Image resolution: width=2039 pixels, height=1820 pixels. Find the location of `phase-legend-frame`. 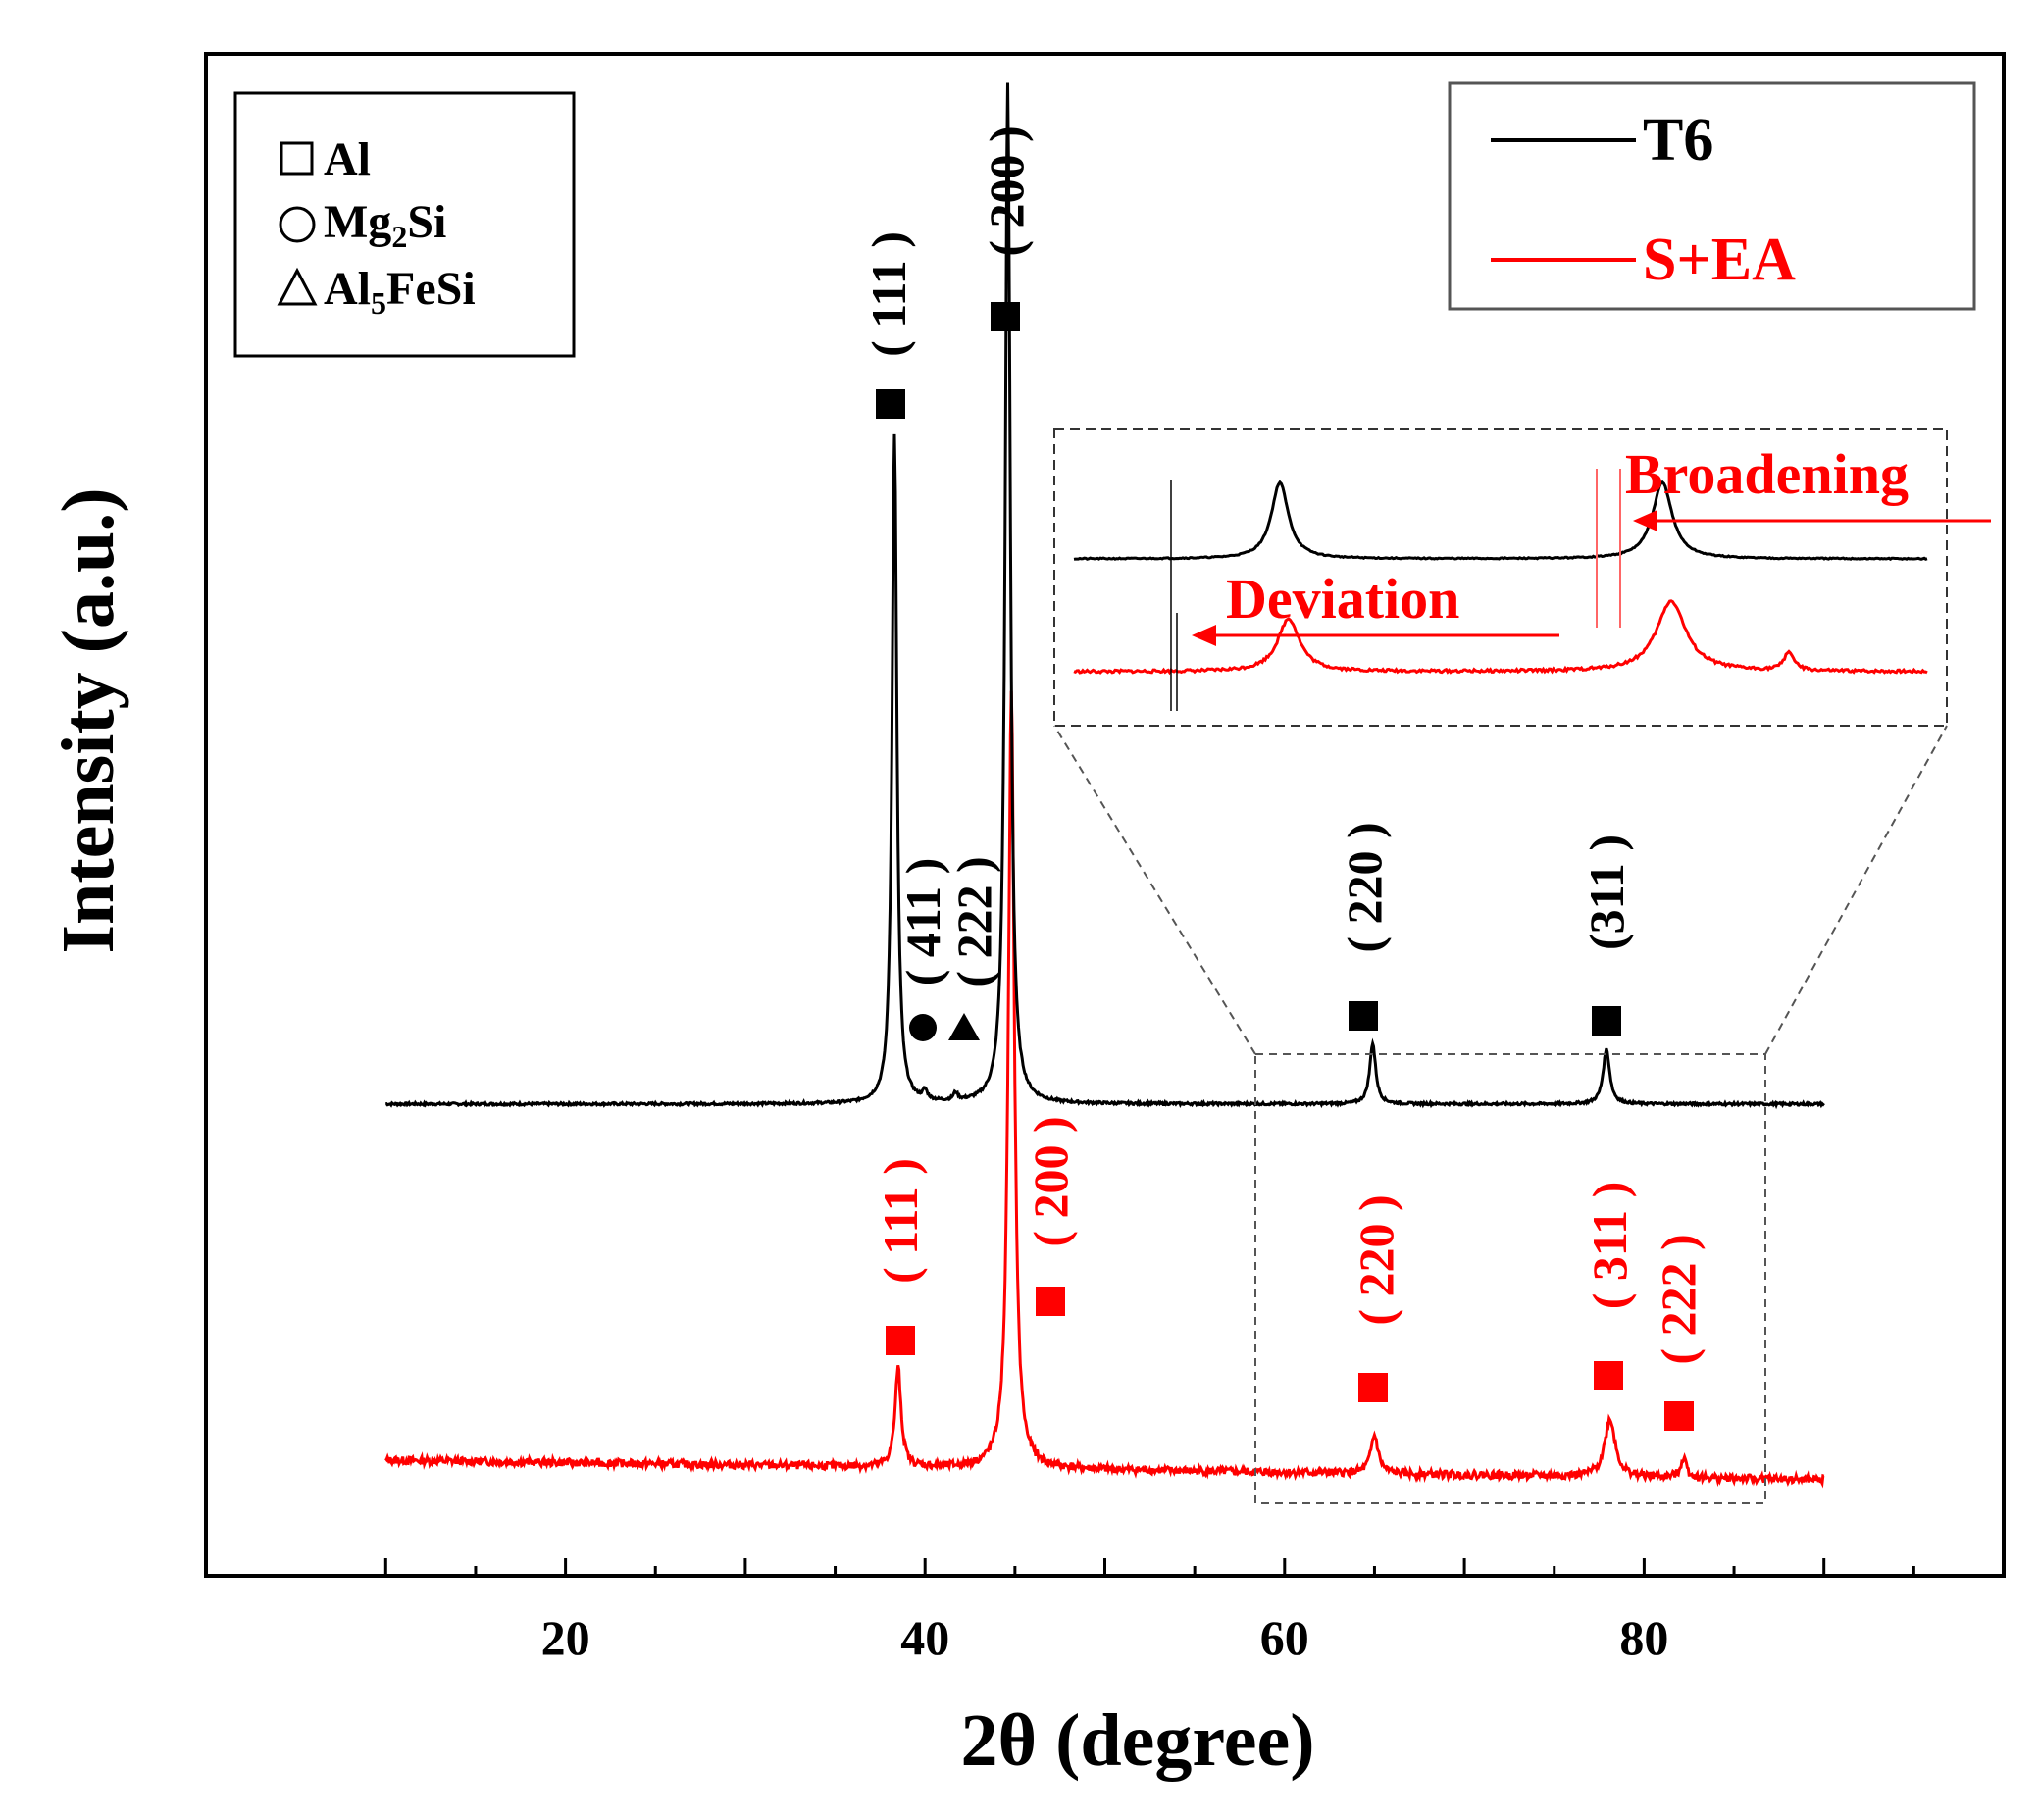

phase-legend-frame is located at coordinates (404, 224).